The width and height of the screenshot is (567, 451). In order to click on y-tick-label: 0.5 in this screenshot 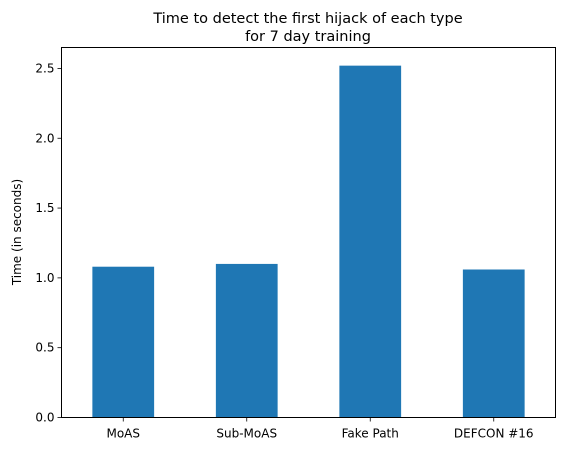, I will do `click(44, 348)`.